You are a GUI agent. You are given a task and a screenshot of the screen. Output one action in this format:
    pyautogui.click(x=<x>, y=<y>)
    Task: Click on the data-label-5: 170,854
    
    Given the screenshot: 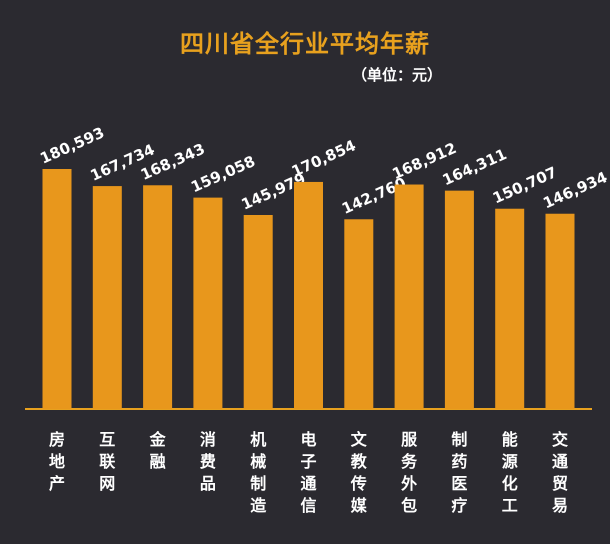 What is the action you would take?
    pyautogui.click(x=324, y=158)
    